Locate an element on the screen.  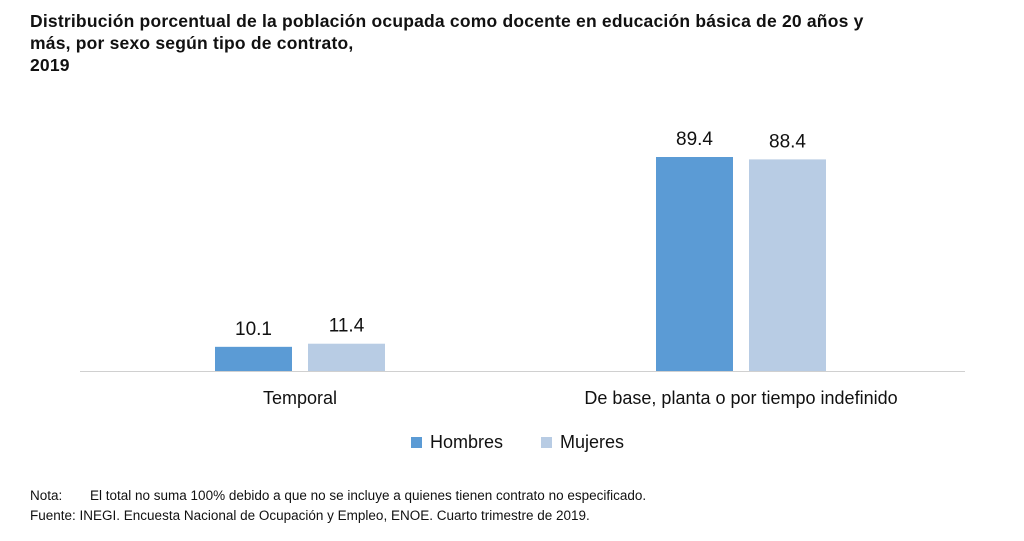
legend-swatch-hombres is located at coordinates (416, 442).